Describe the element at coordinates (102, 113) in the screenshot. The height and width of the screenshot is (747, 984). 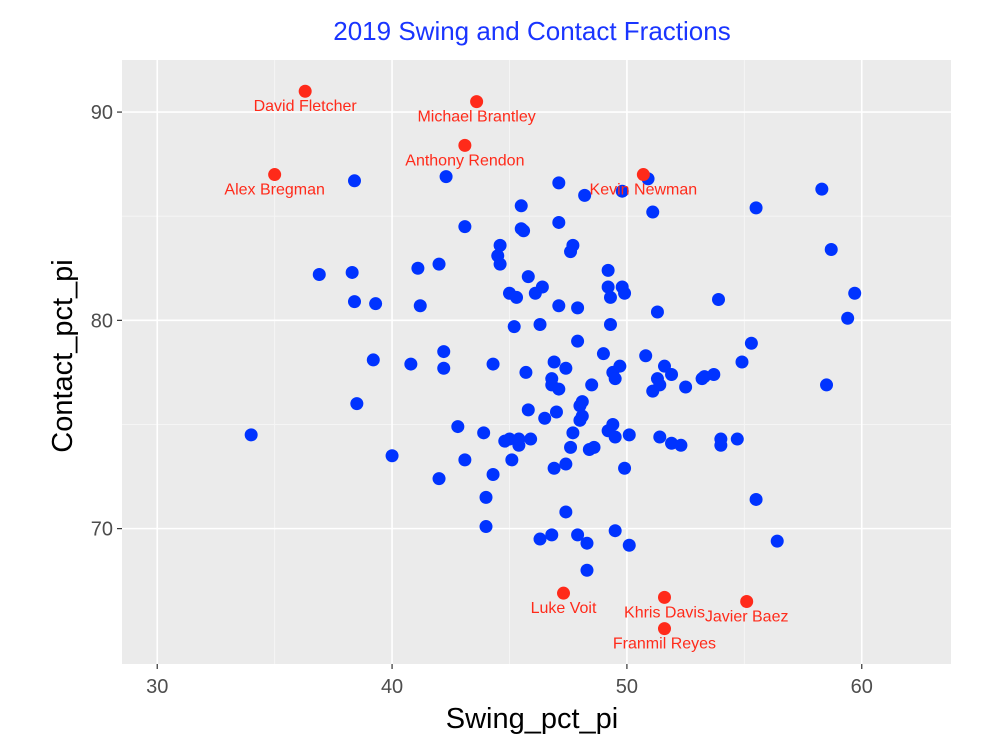
I see `y-tick-label: 90` at that location.